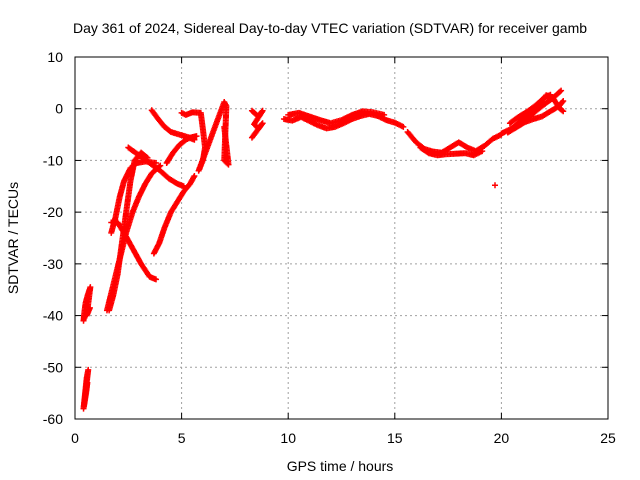  What do you see at coordinates (55, 57) in the screenshot?
I see `y-tick-label: 10` at bounding box center [55, 57].